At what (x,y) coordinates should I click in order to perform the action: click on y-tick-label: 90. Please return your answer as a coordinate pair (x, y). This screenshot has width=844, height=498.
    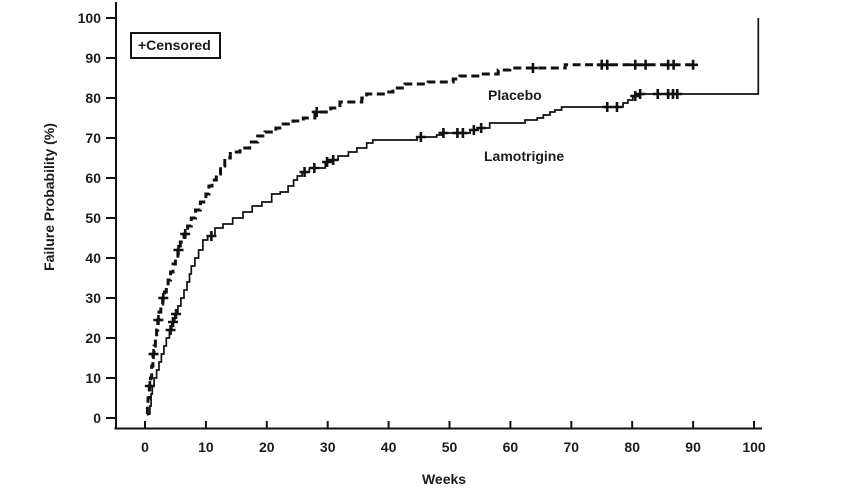
    Looking at the image, I should click on (93, 58).